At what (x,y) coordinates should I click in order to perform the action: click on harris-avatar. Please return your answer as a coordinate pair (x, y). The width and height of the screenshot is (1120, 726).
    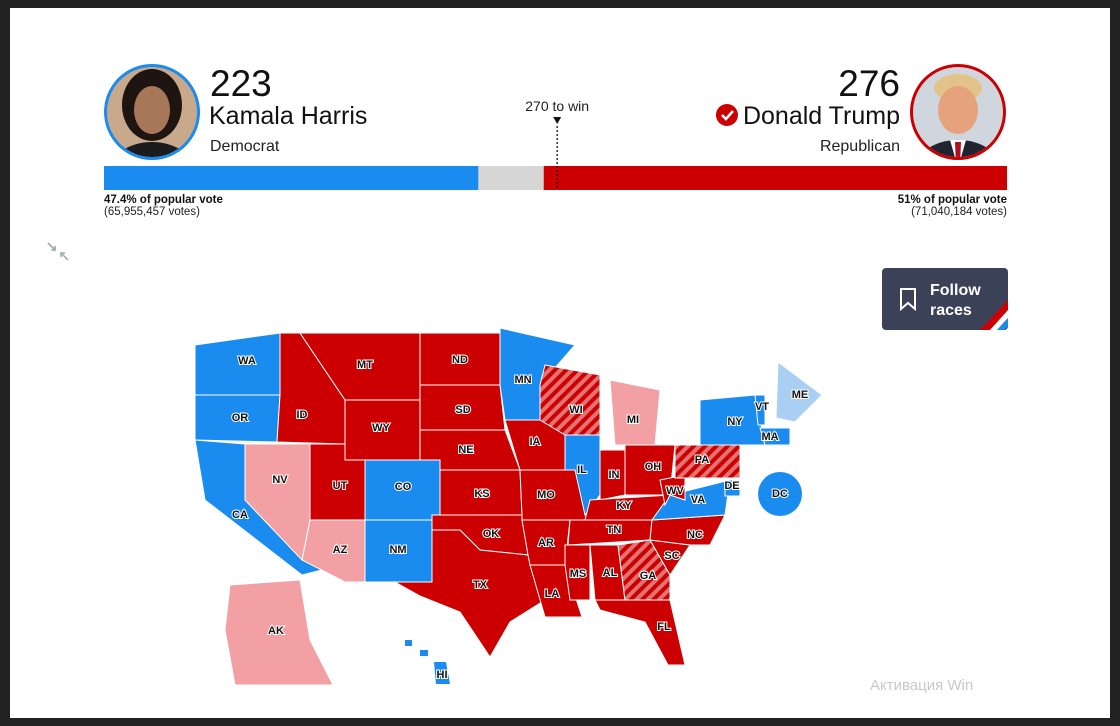
    Looking at the image, I should click on (152, 112).